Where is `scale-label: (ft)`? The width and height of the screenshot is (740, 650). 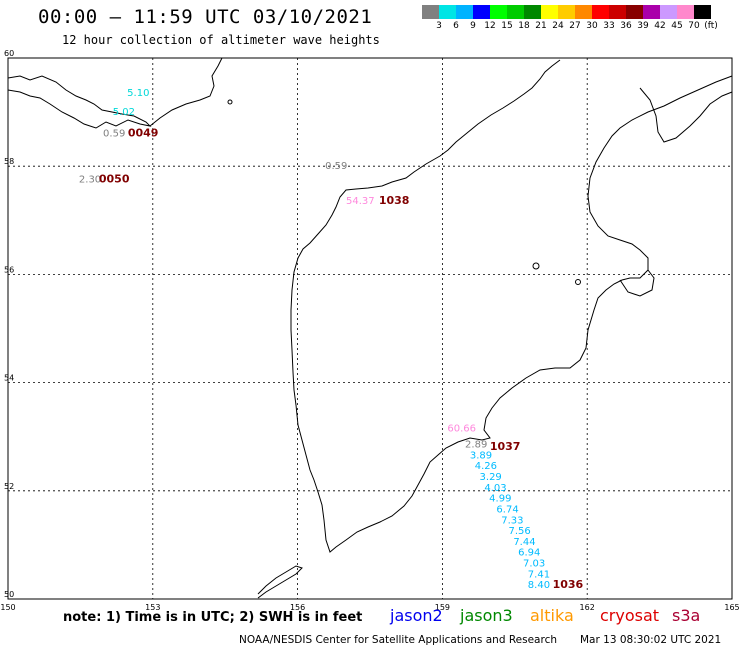
scale-label: (ft) is located at coordinates (711, 26).